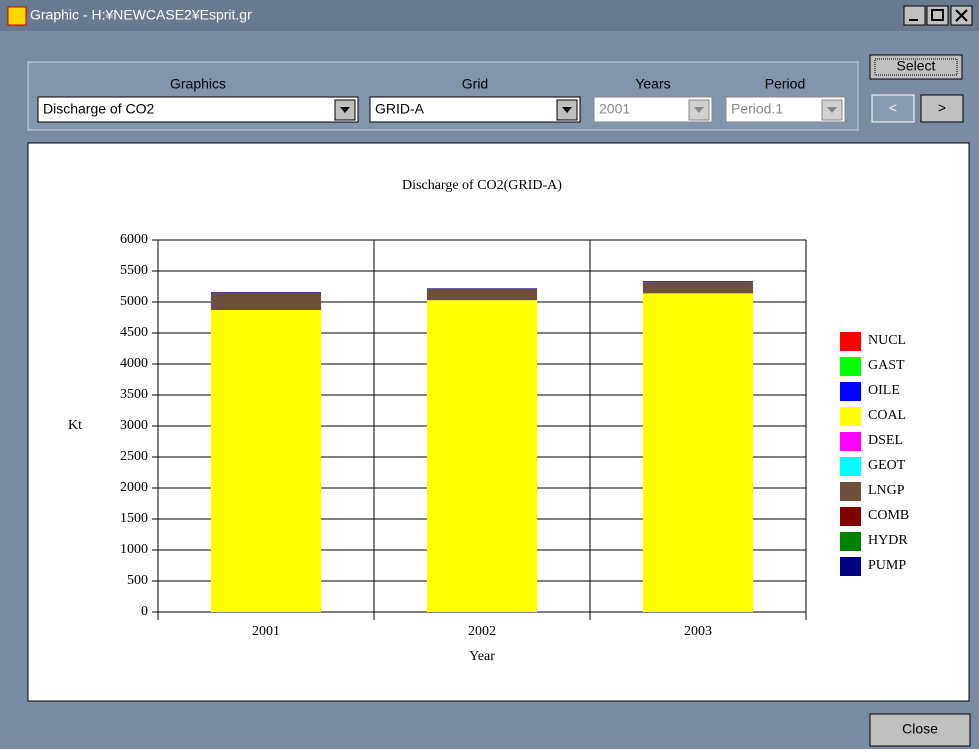 The width and height of the screenshot is (979, 754). I want to click on legend-label: GEOT, so click(887, 465).